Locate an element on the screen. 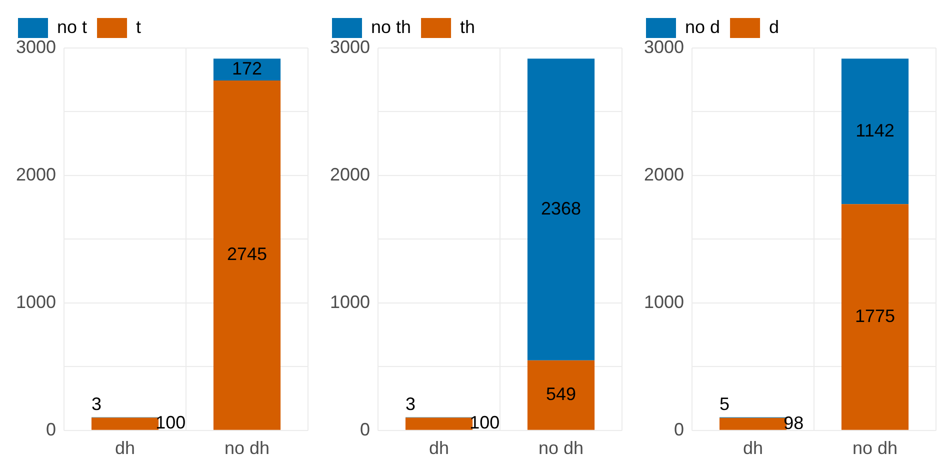 The width and height of the screenshot is (951, 473). legend-label: th is located at coordinates (468, 26).